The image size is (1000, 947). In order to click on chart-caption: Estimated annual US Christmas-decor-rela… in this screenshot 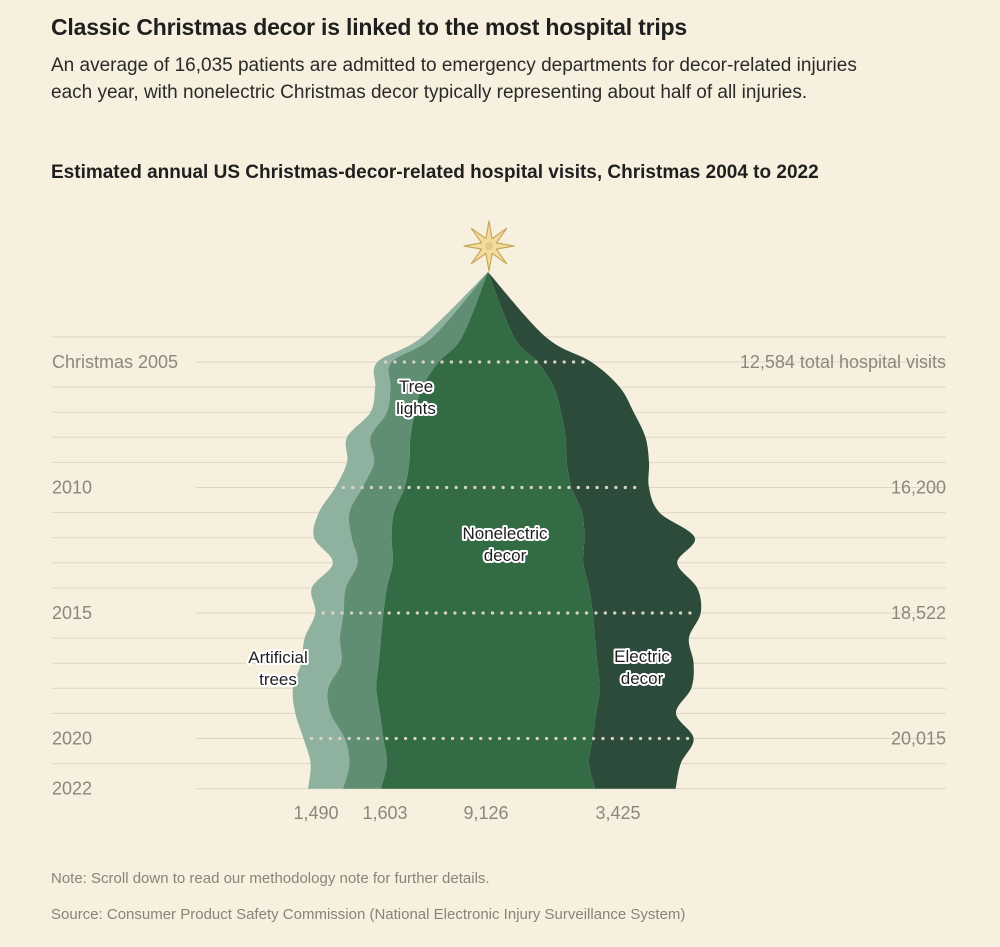, I will do `click(435, 172)`.